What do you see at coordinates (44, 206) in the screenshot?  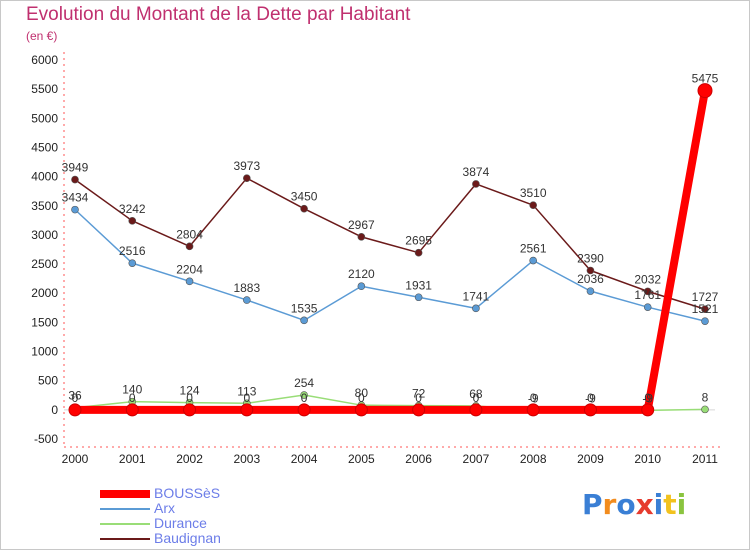 I see `y-tick-label: 3500` at bounding box center [44, 206].